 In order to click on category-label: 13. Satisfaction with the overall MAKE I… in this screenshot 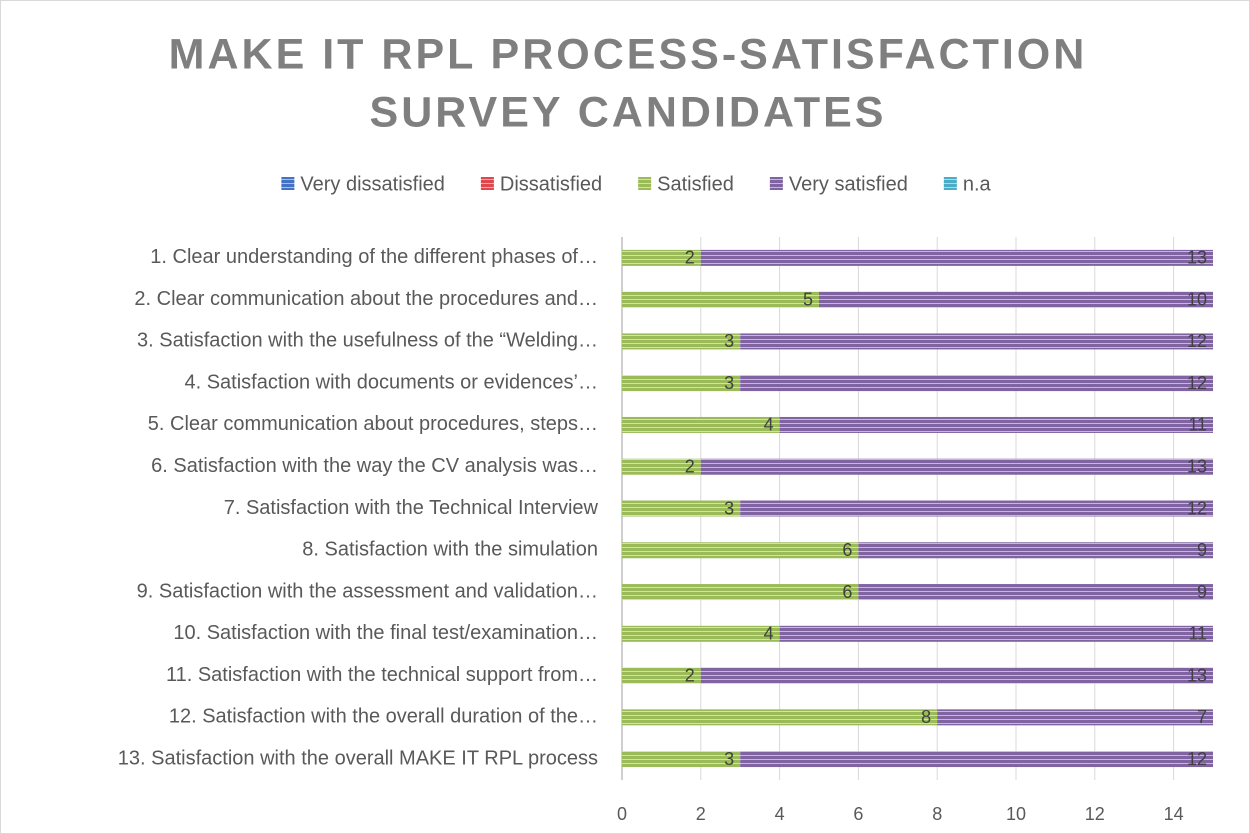, I will do `click(358, 758)`.